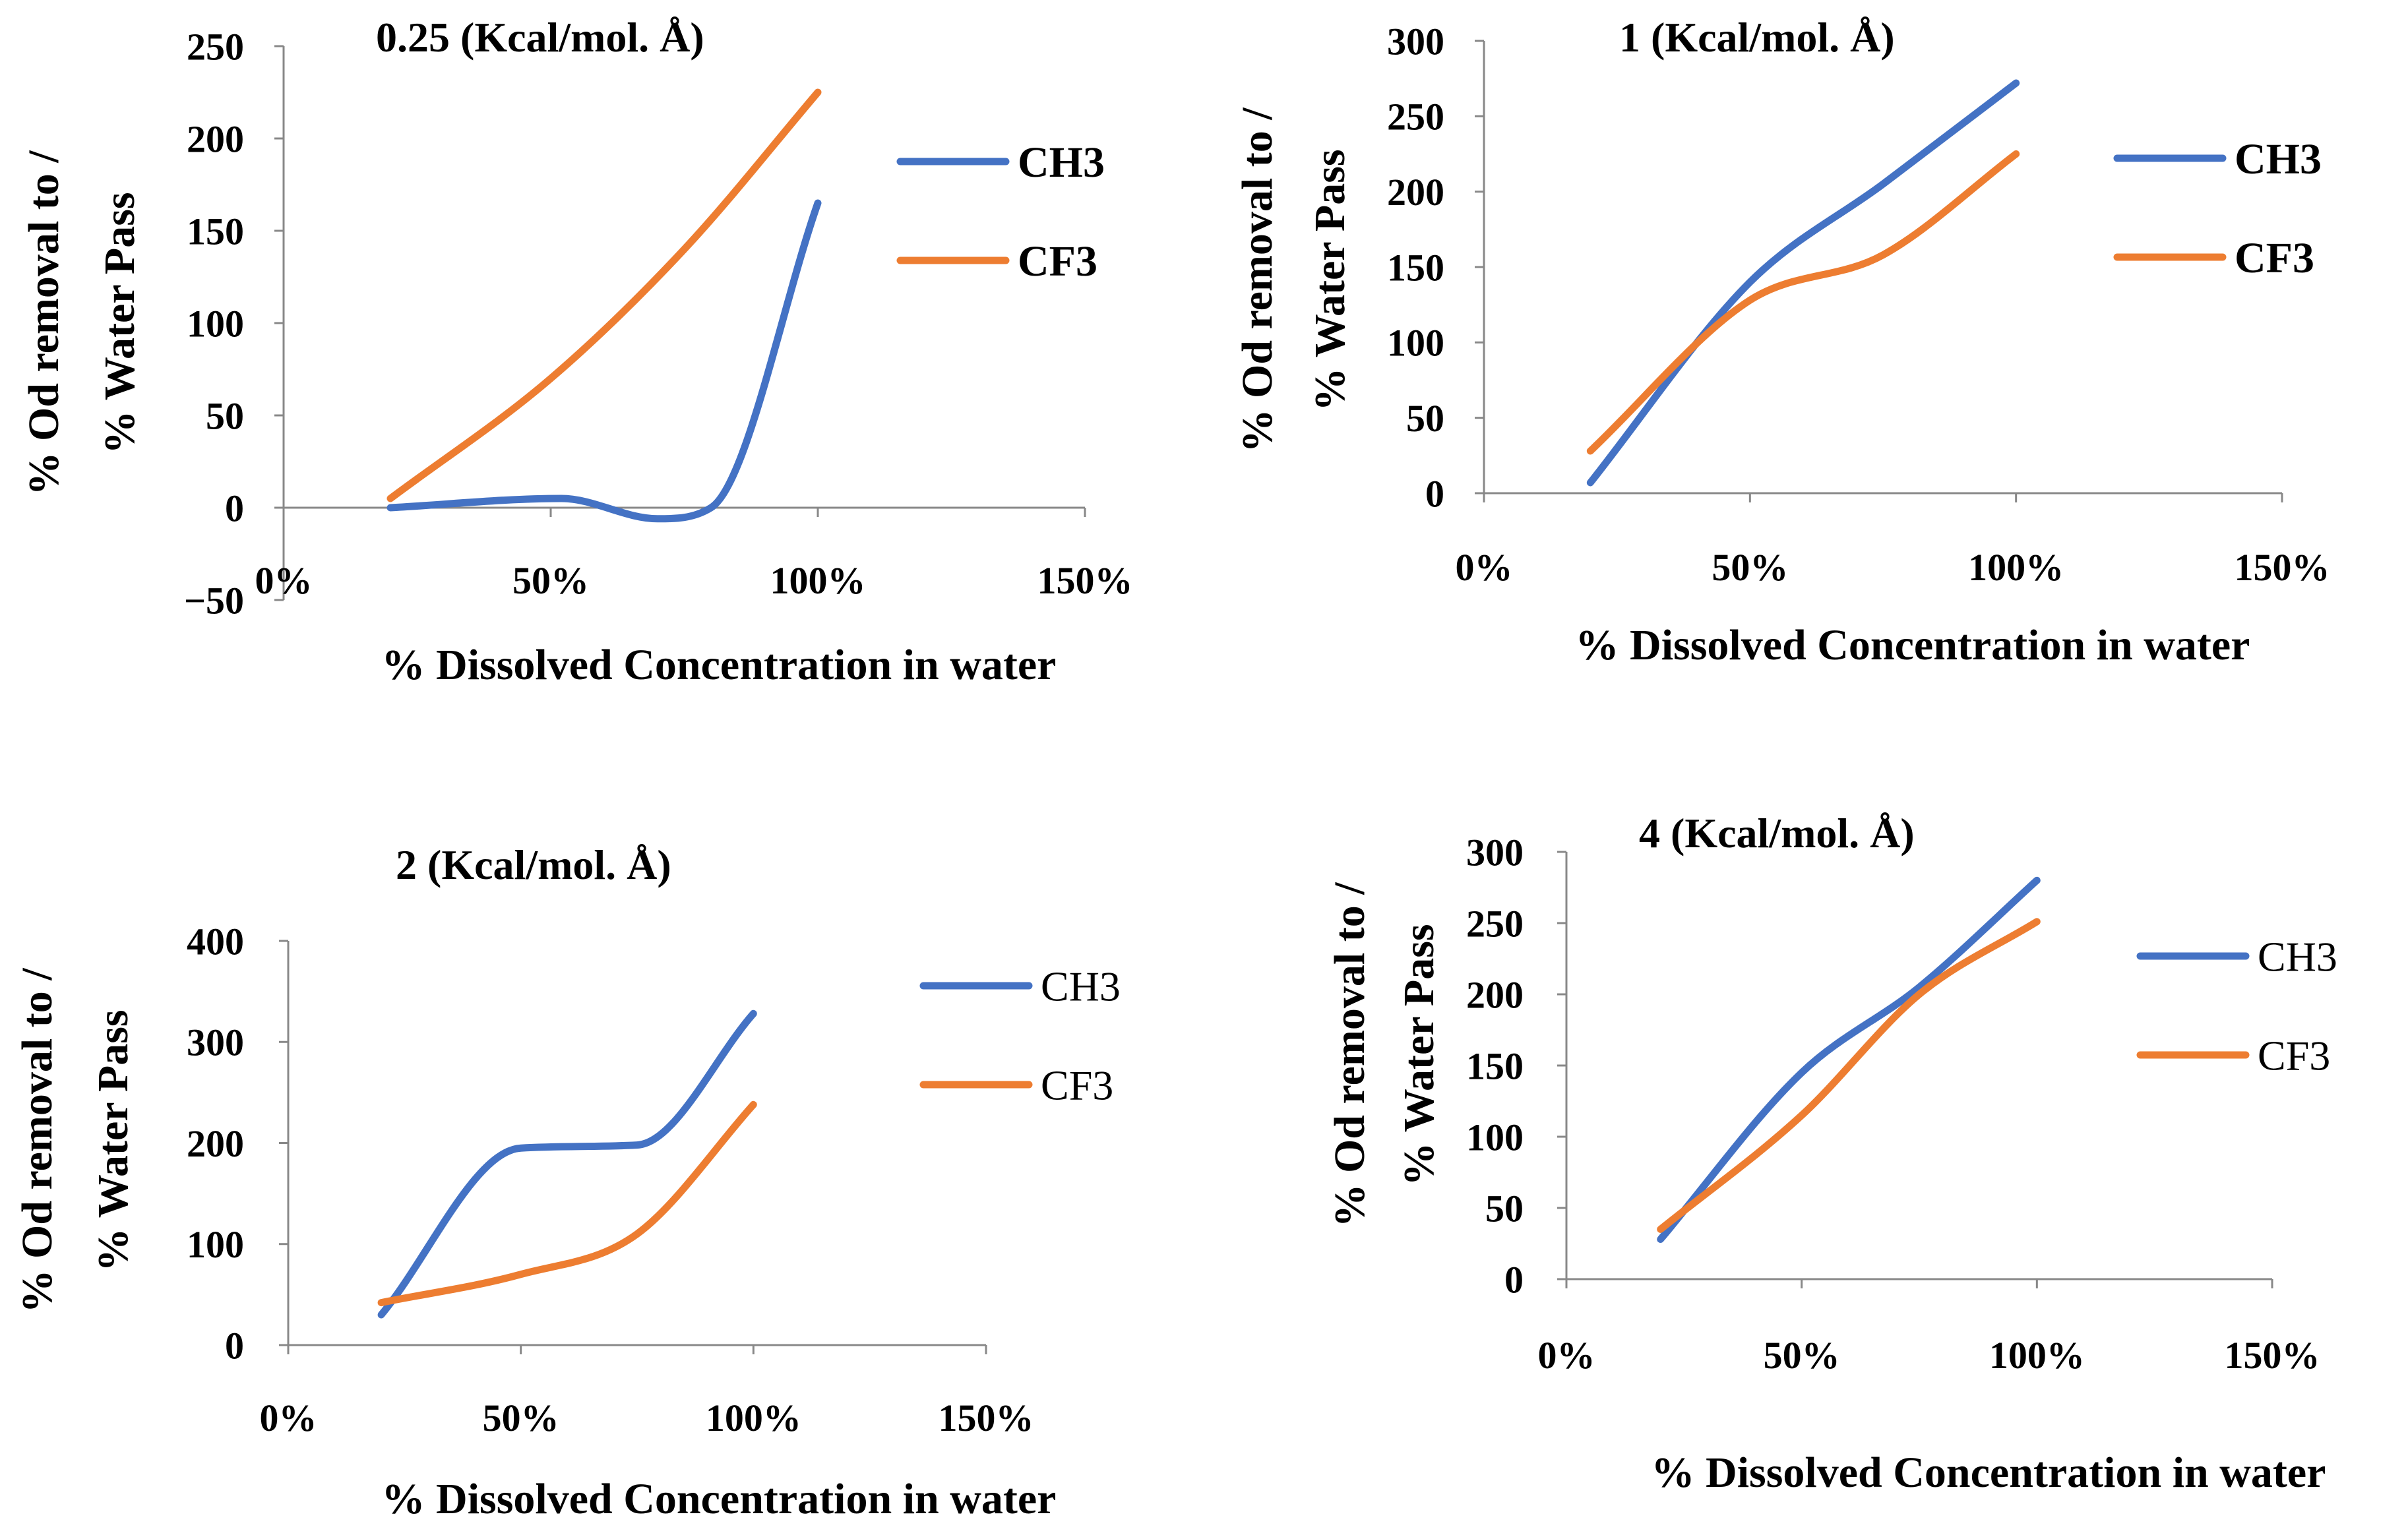 The width and height of the screenshot is (2408, 1533). Describe the element at coordinates (215, 941) in the screenshot. I see `y-tick-label: 400` at that location.